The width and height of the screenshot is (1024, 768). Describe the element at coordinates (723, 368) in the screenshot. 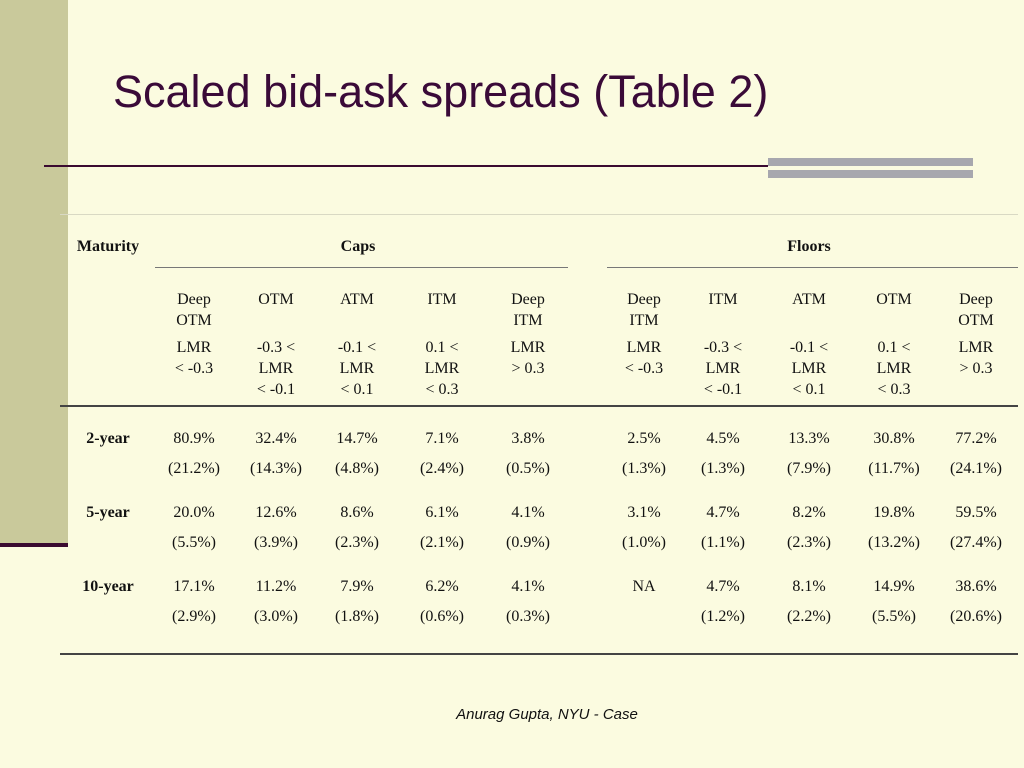

I see `floors-col-1-lmr: LMR` at that location.